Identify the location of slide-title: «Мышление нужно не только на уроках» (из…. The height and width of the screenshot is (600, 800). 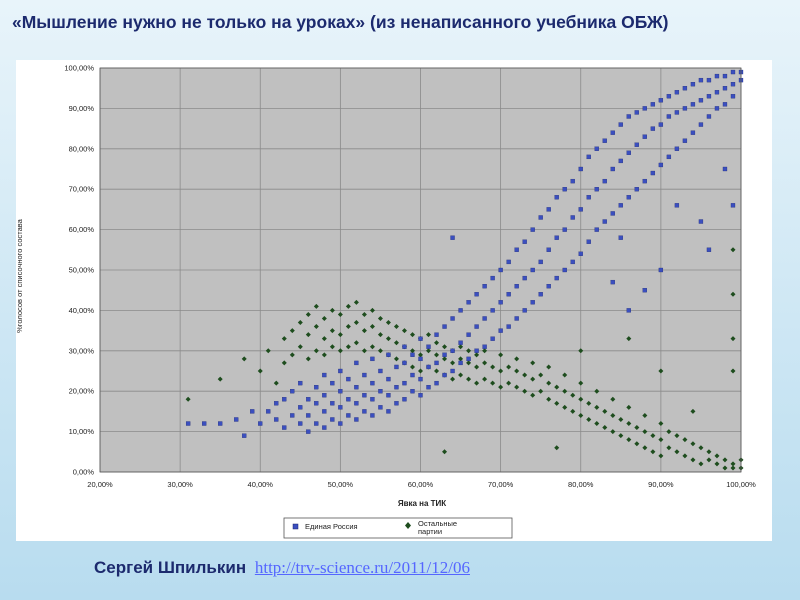
(340, 22).